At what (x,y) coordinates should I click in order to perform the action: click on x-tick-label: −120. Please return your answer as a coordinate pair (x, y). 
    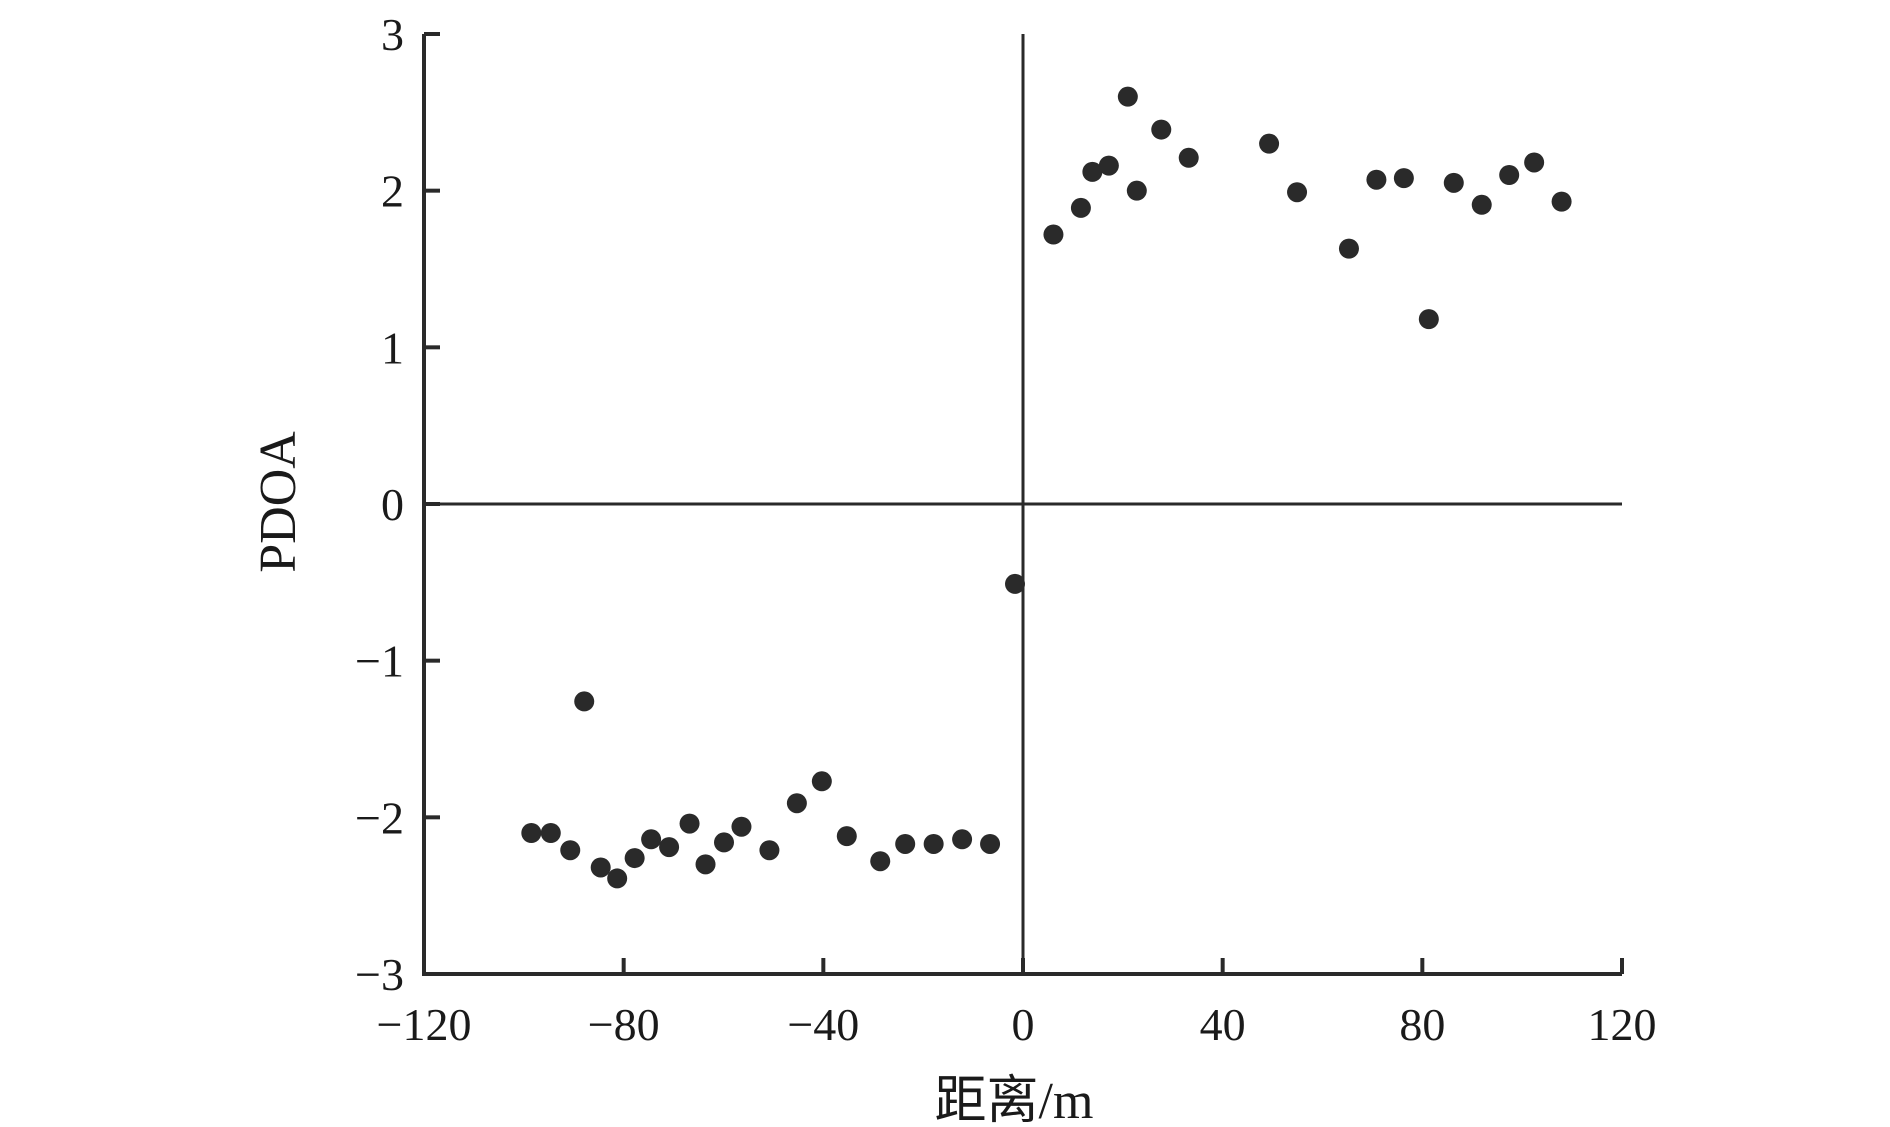
    Looking at the image, I should click on (424, 1024).